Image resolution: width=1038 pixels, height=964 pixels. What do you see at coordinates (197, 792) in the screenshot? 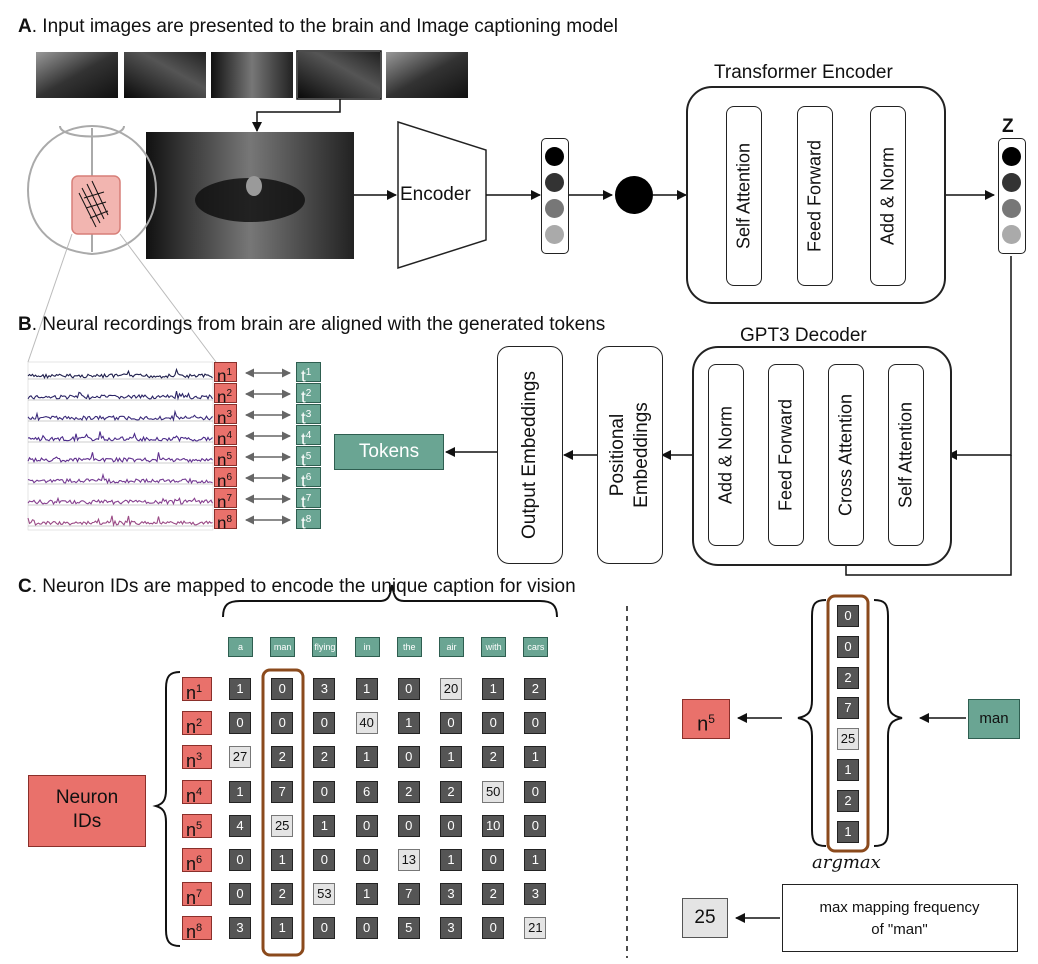
I see `row-label-n4: n4` at bounding box center [197, 792].